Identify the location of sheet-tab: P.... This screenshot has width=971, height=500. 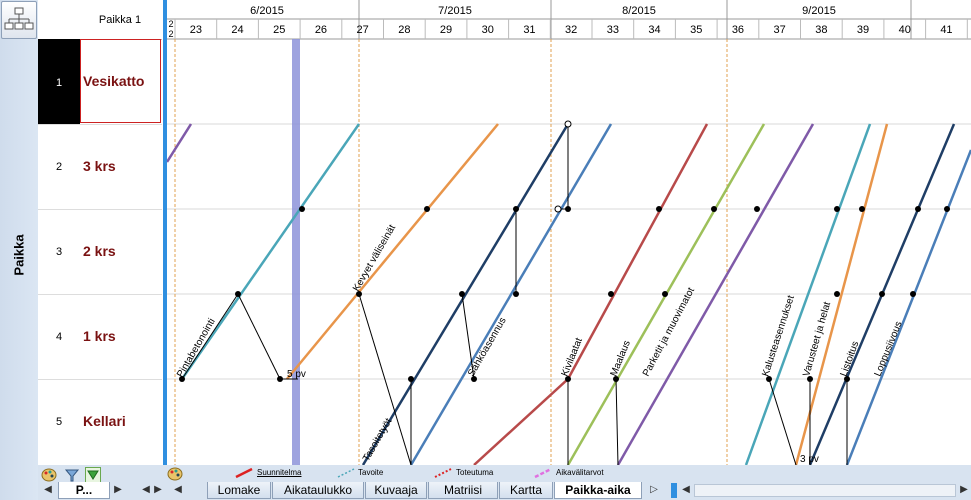
(84, 490).